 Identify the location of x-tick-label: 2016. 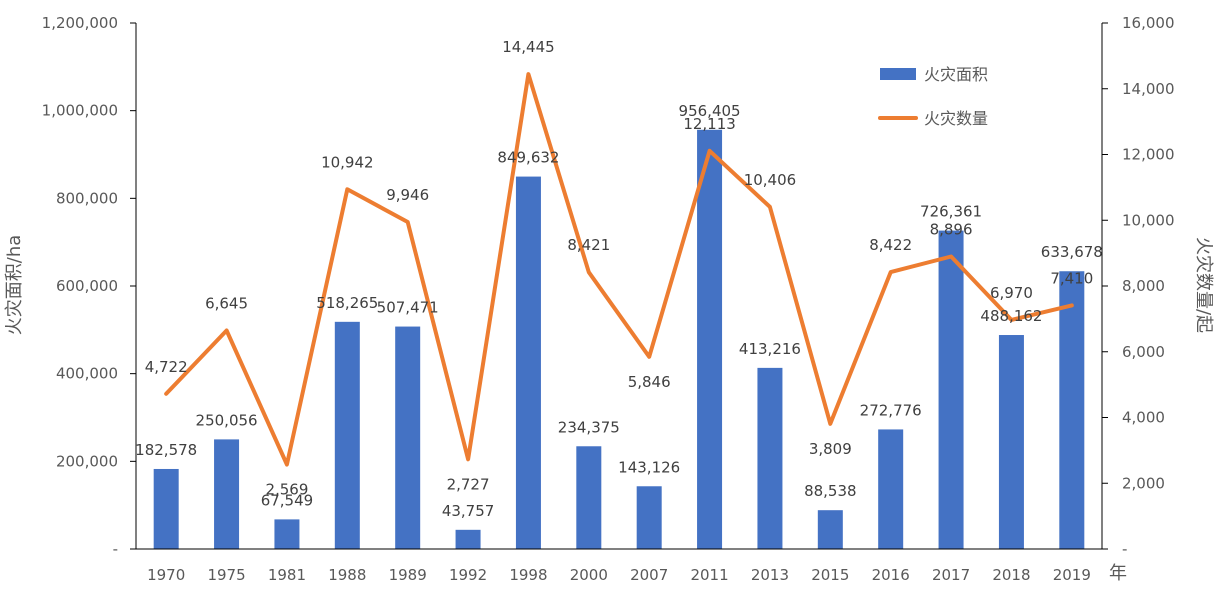
(891, 575).